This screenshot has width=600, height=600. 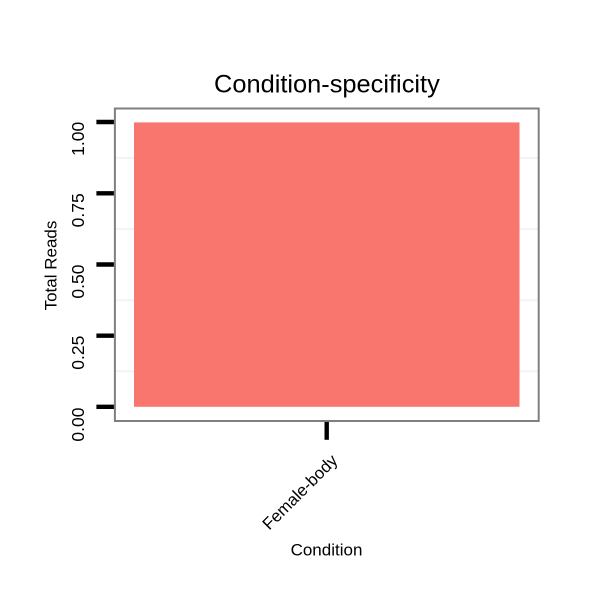 What do you see at coordinates (78, 353) in the screenshot?
I see `svg-text: 0.25` at bounding box center [78, 353].